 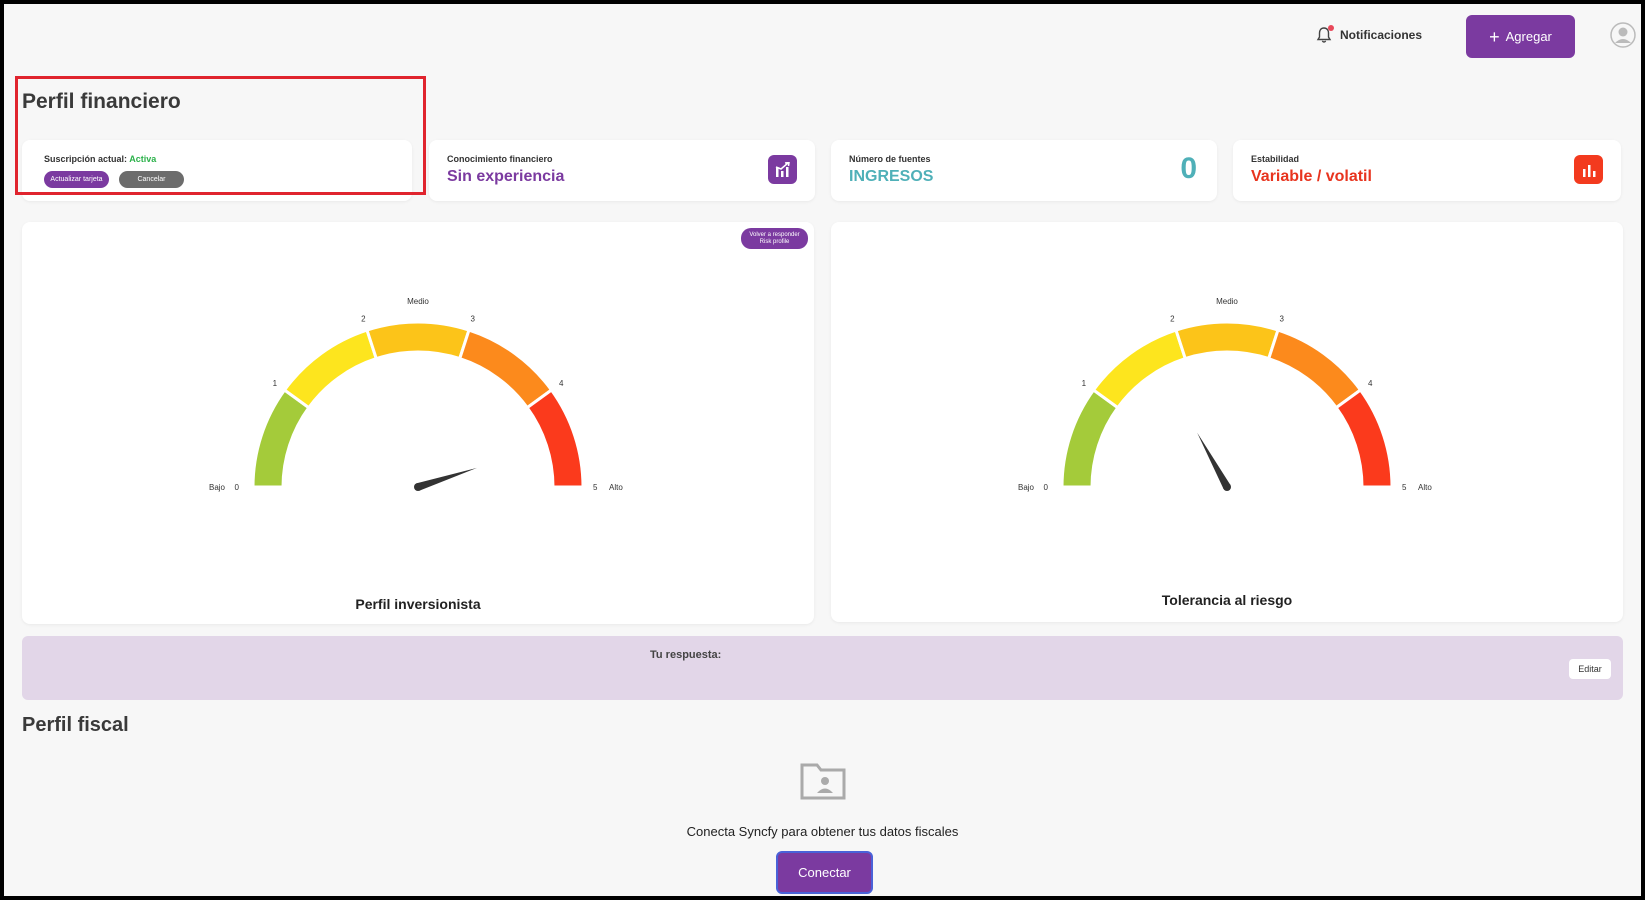 I want to click on subscription-label: Suscripción actual: Activa, so click(x=100, y=159).